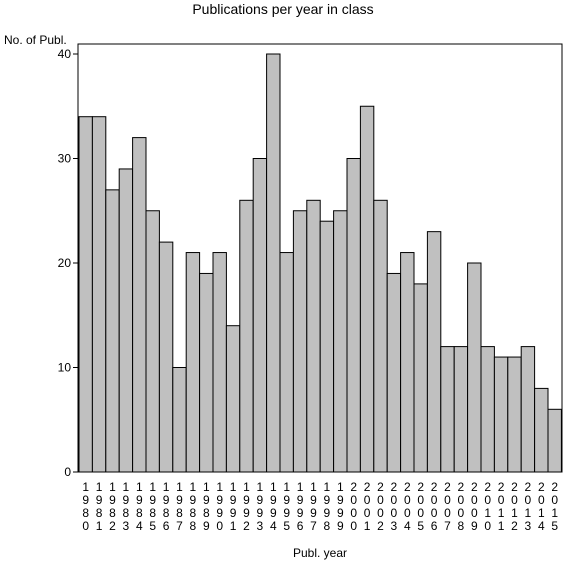 The height and width of the screenshot is (572, 567). What do you see at coordinates (474, 367) in the screenshot?
I see `bar-2009` at bounding box center [474, 367].